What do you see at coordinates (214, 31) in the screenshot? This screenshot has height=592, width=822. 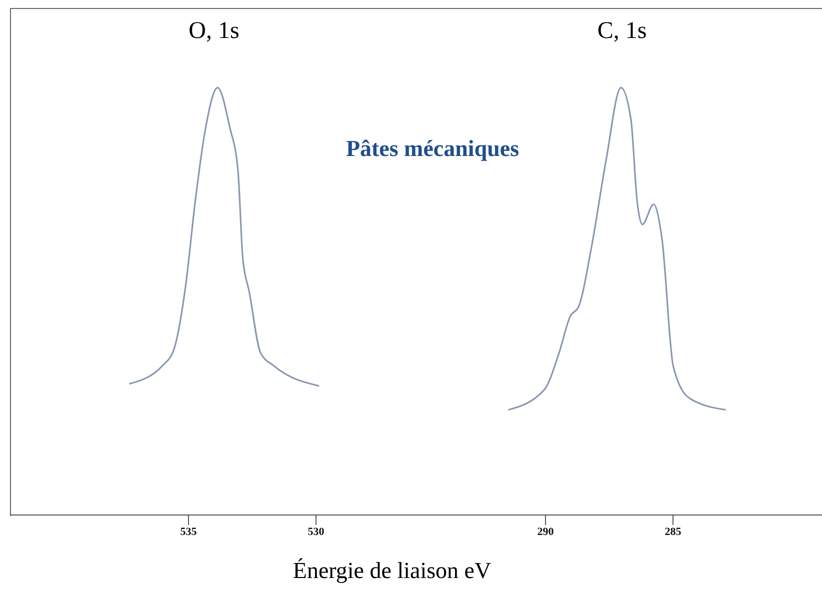 I see `chart-title: O, 1s` at bounding box center [214, 31].